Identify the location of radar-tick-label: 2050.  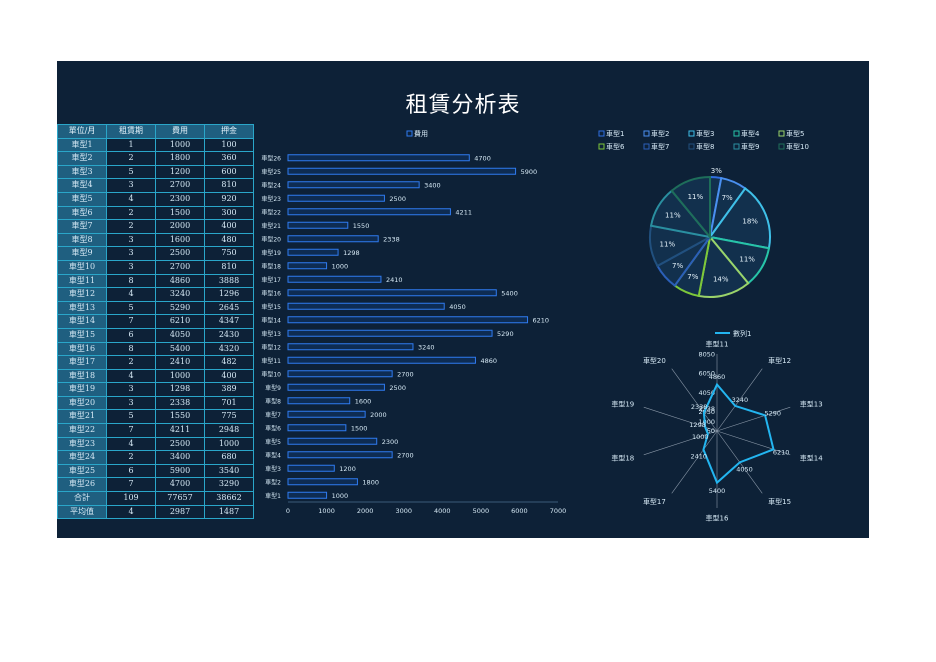
(706, 412).